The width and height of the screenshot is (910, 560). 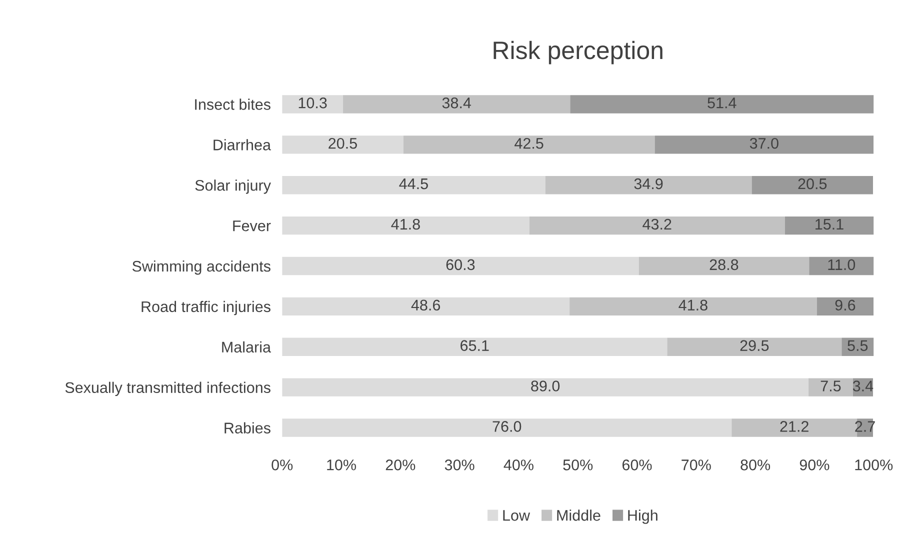 What do you see at coordinates (578, 465) in the screenshot?
I see `x-tick-label: 50%` at bounding box center [578, 465].